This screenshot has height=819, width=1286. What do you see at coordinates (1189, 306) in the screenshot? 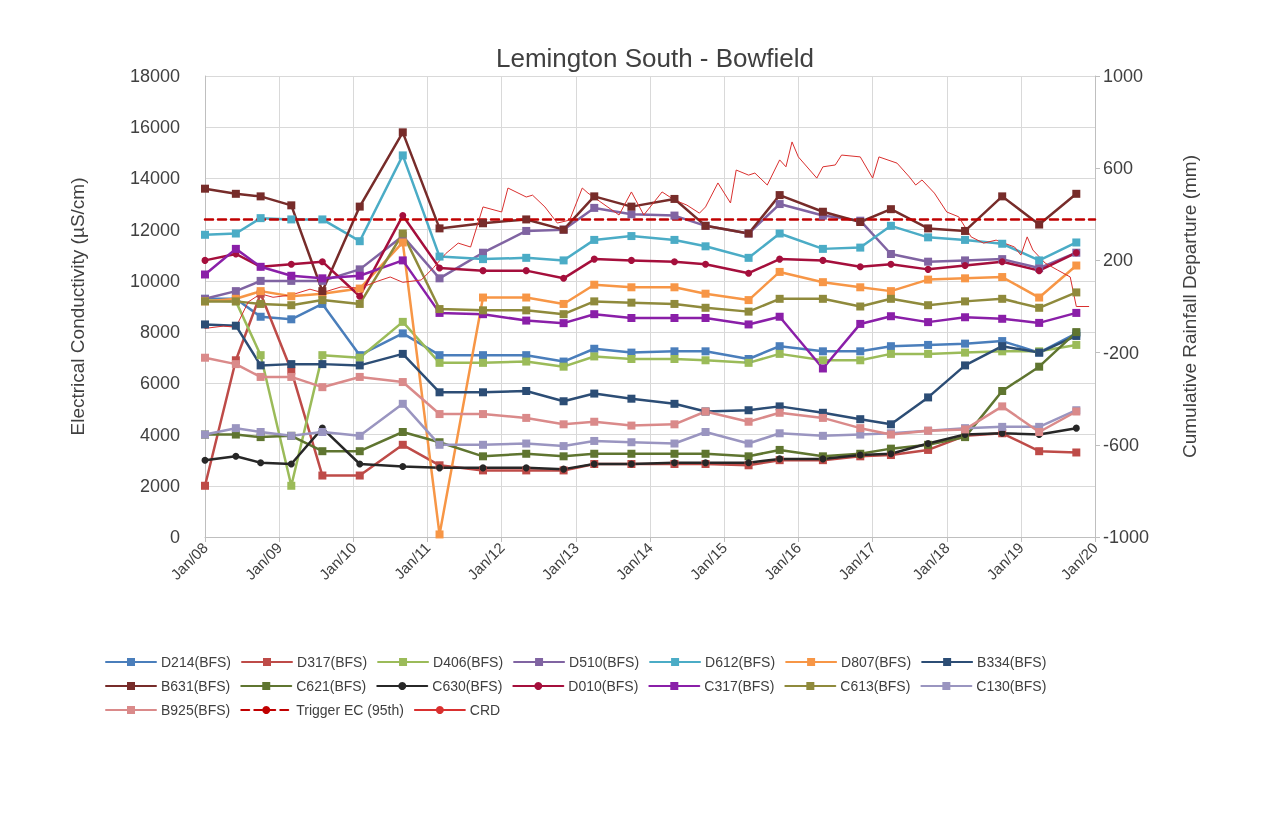
I see `y2-axis-title: Cumulative Rainfall Departure (mm)` at bounding box center [1189, 306].